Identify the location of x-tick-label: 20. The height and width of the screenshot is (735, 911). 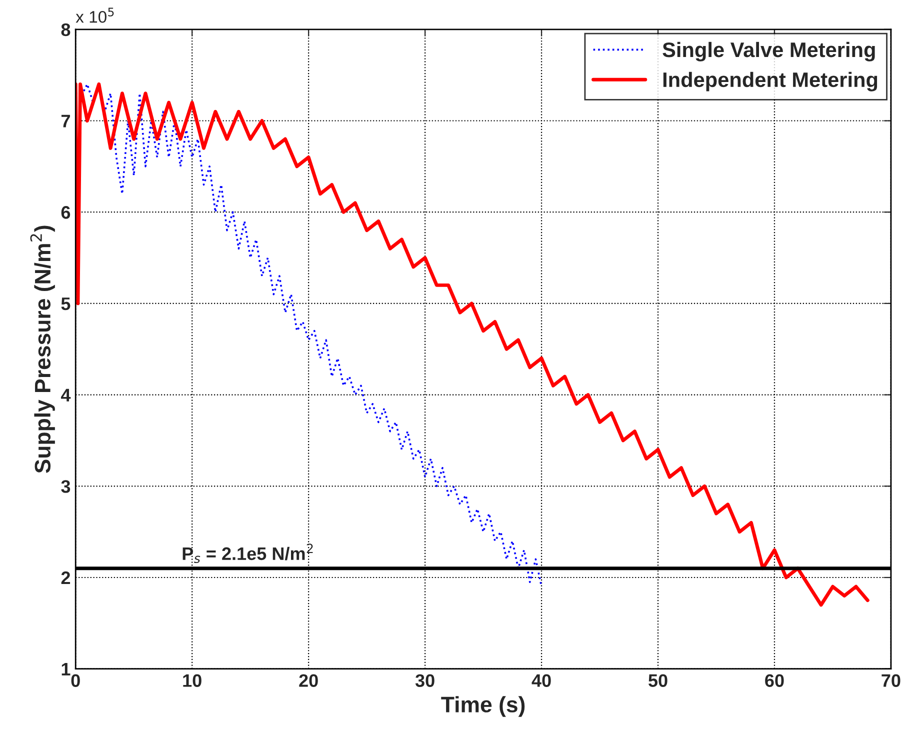
(308, 680).